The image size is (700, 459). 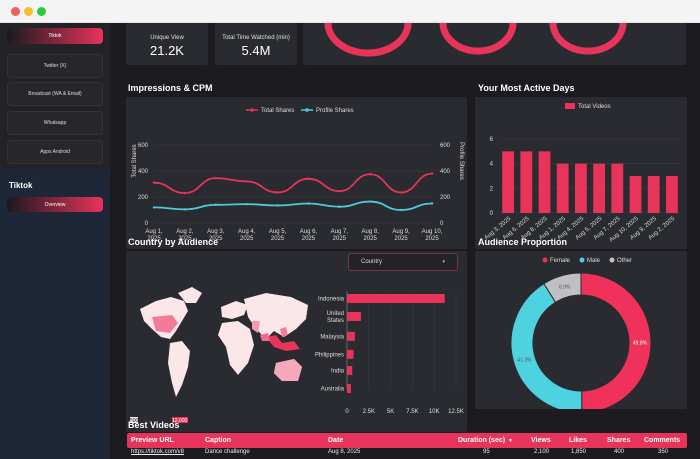 I want to click on audience-donut-chart: Female Male Other 49.8% 41.3% 8.9%, so click(x=581, y=335).